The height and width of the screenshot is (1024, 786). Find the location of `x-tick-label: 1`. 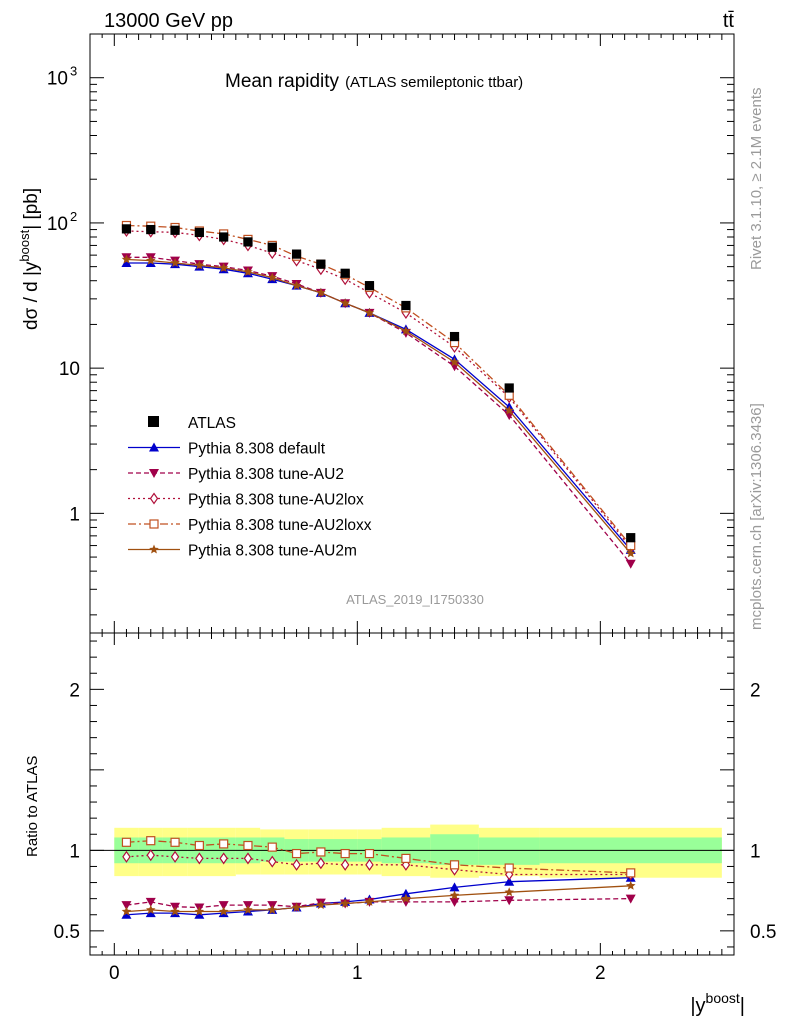

x-tick-label: 1 is located at coordinates (357, 973).